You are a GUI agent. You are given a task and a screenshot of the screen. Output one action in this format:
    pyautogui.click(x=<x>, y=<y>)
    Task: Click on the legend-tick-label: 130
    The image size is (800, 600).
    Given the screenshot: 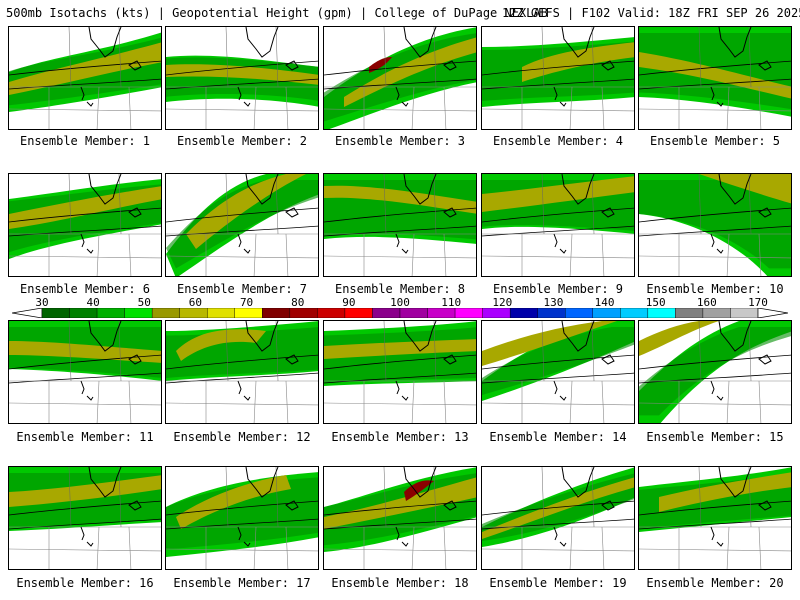 What is the action you would take?
    pyautogui.click(x=553, y=302)
    